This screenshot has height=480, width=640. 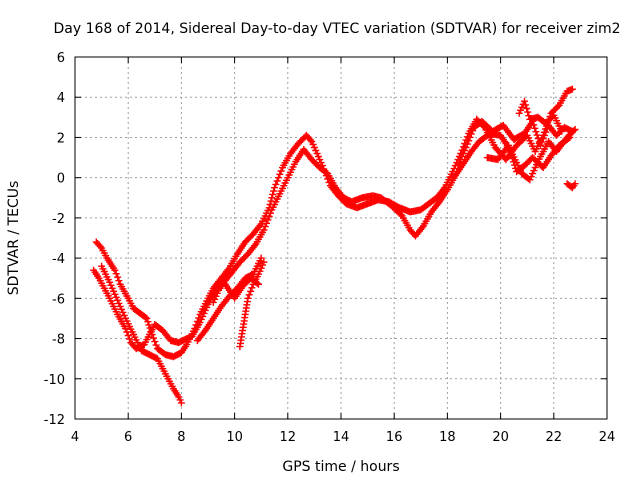 I want to click on y-tick-label: -10, so click(x=54, y=380).